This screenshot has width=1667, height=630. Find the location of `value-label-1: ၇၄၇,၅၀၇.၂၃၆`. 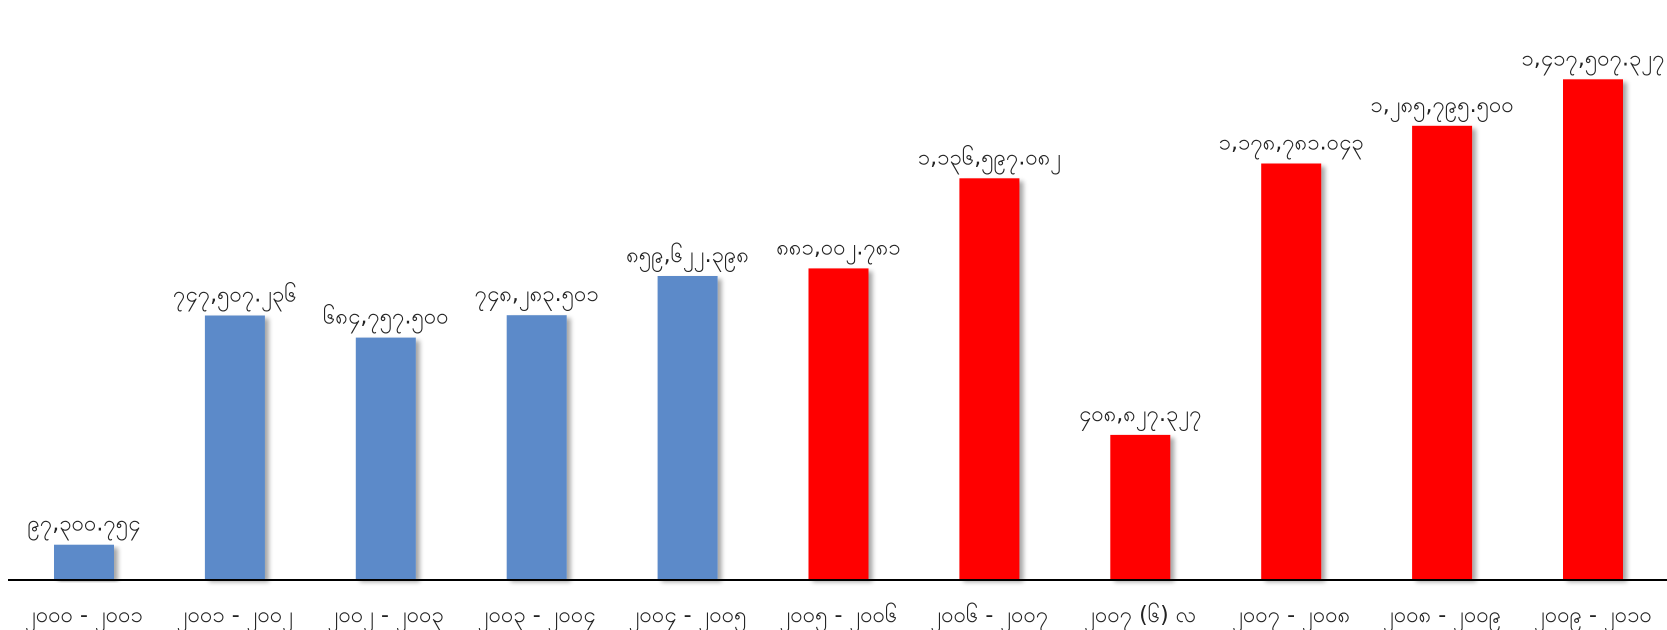

value-label-1: ၇၄၇,၅၀၇.၂၃၆ is located at coordinates (235, 297).